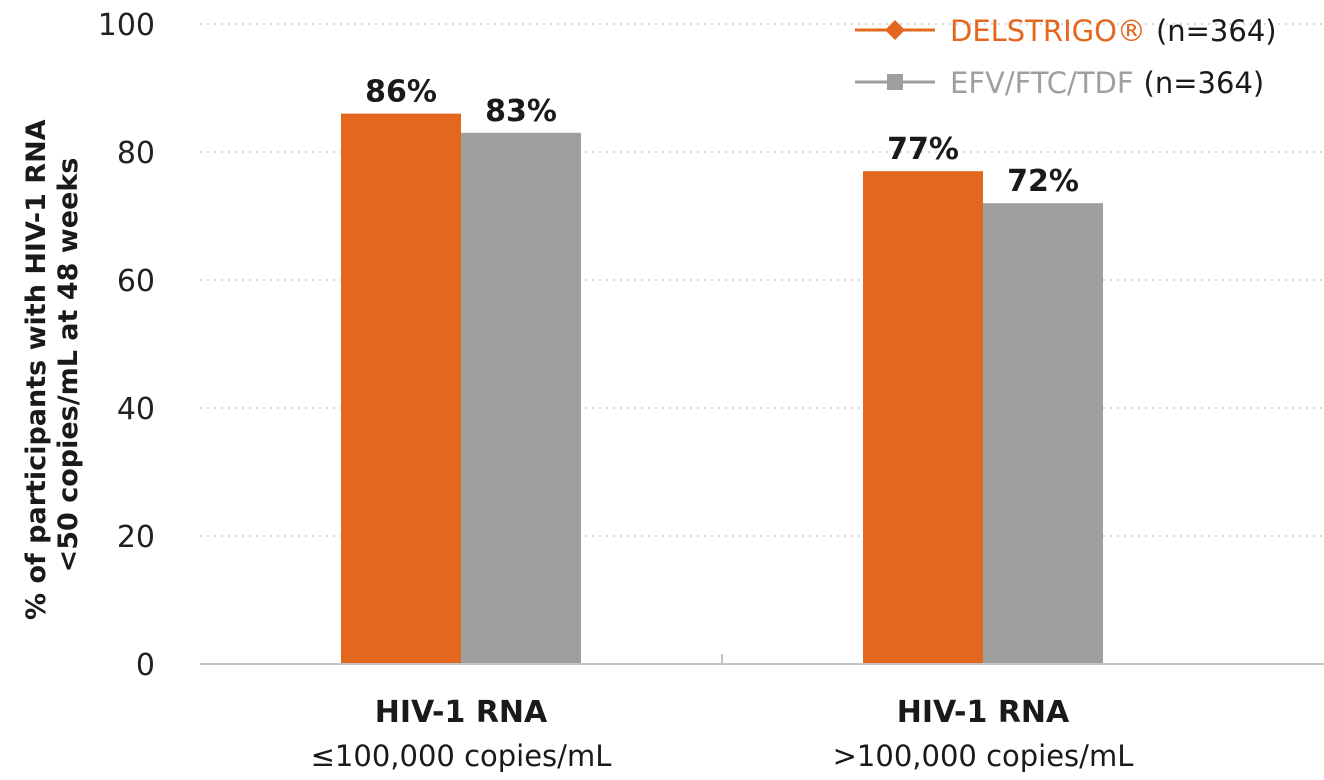 The width and height of the screenshot is (1324, 780). I want to click on y-tick-label: 60, so click(136, 281).